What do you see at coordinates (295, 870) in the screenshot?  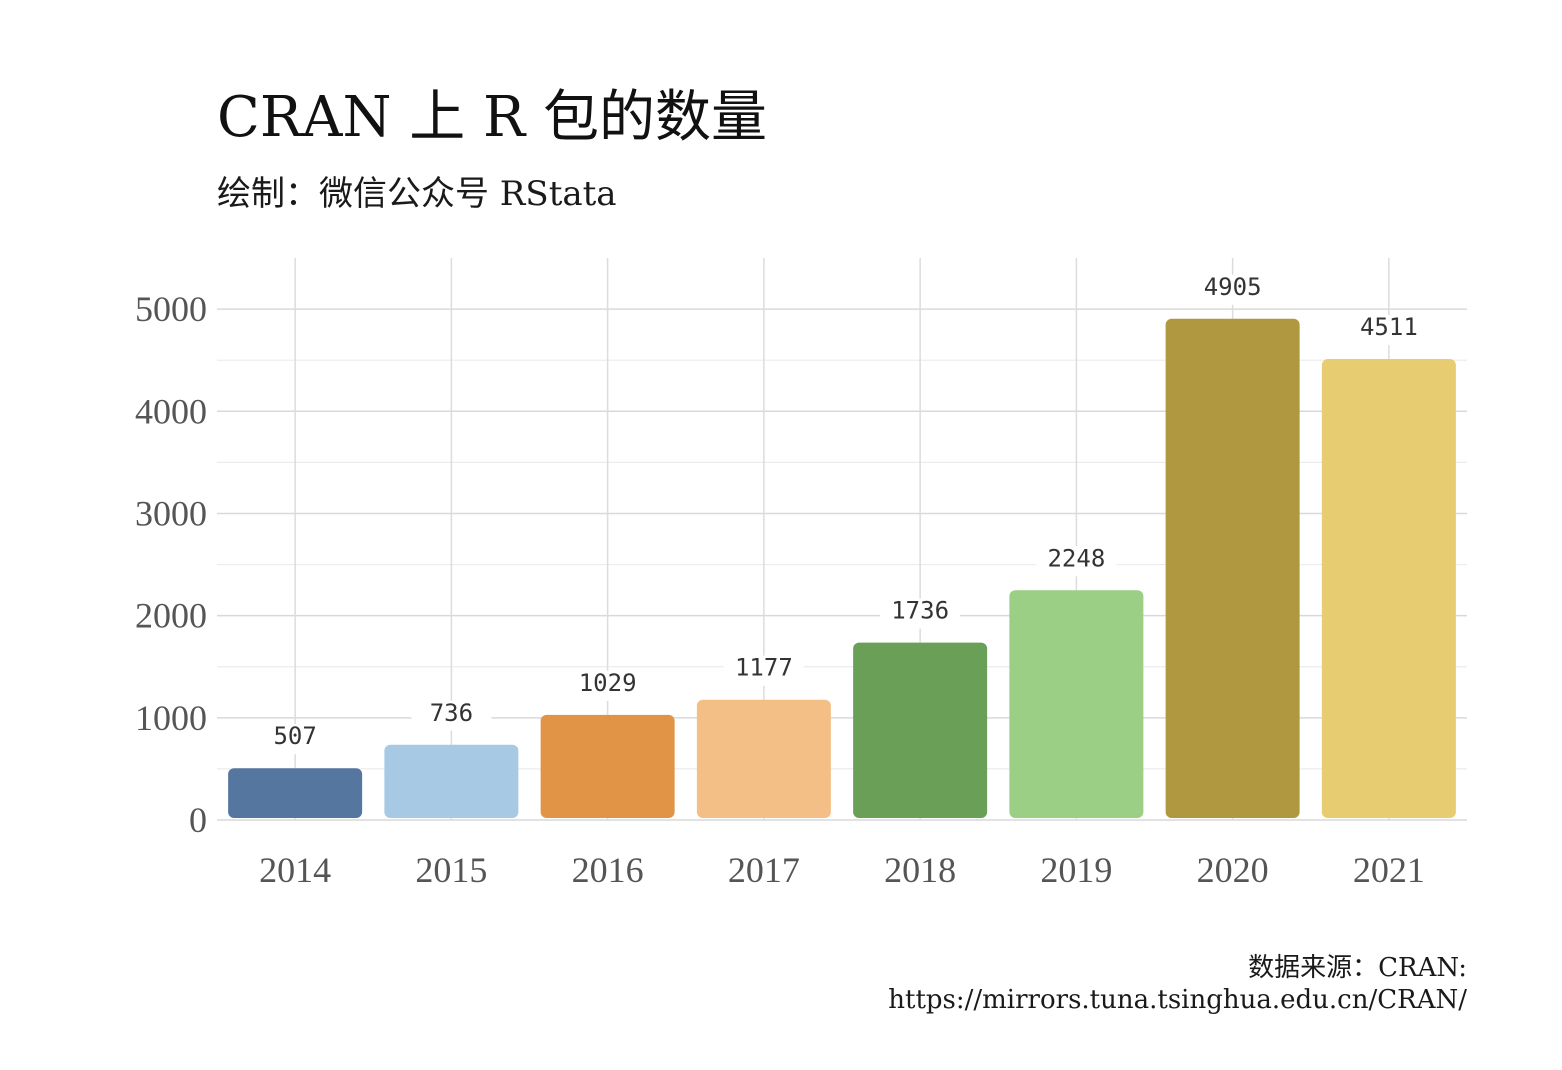 I see `x-tick-label: 2014` at bounding box center [295, 870].